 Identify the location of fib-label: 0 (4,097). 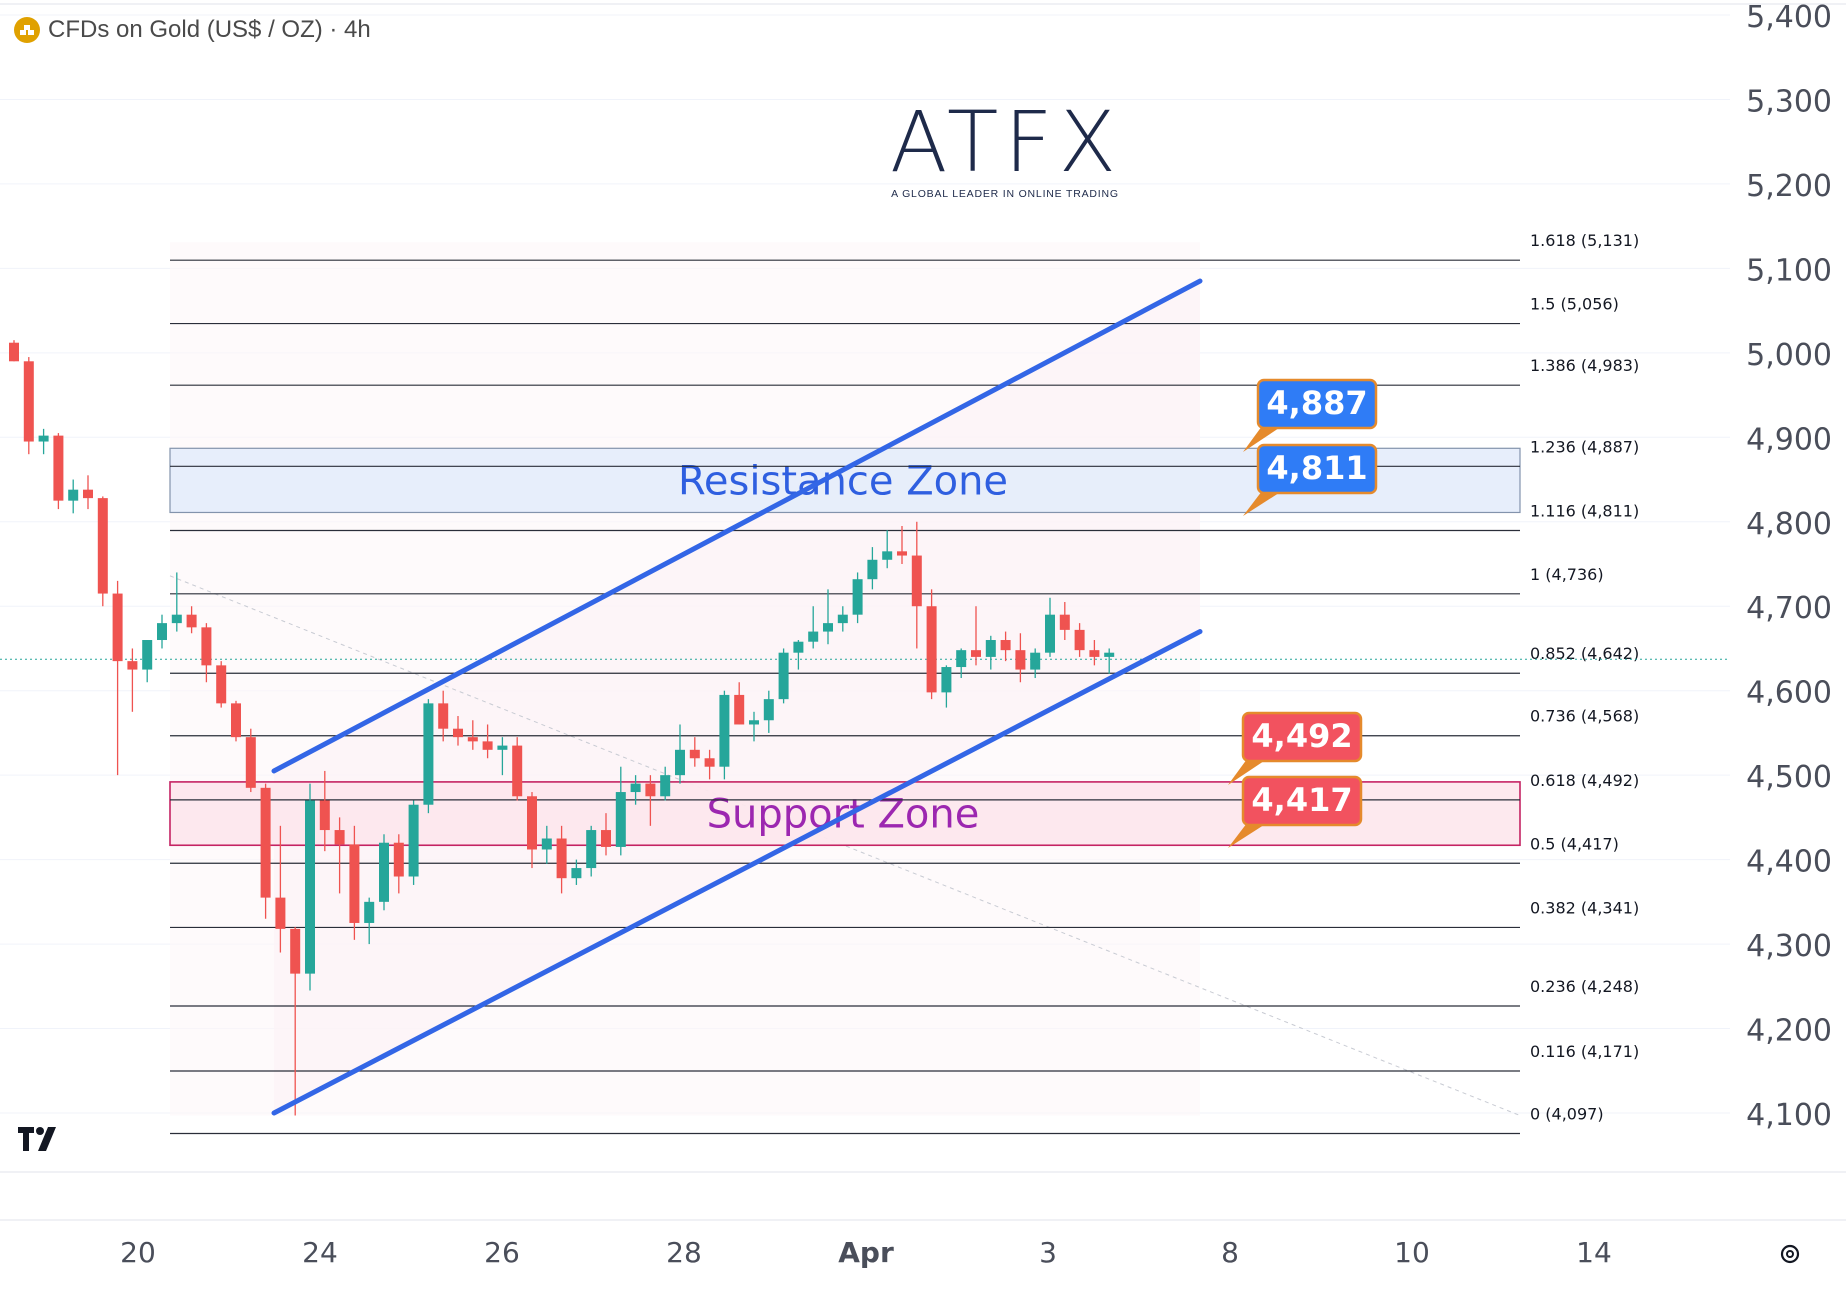
(1567, 1114).